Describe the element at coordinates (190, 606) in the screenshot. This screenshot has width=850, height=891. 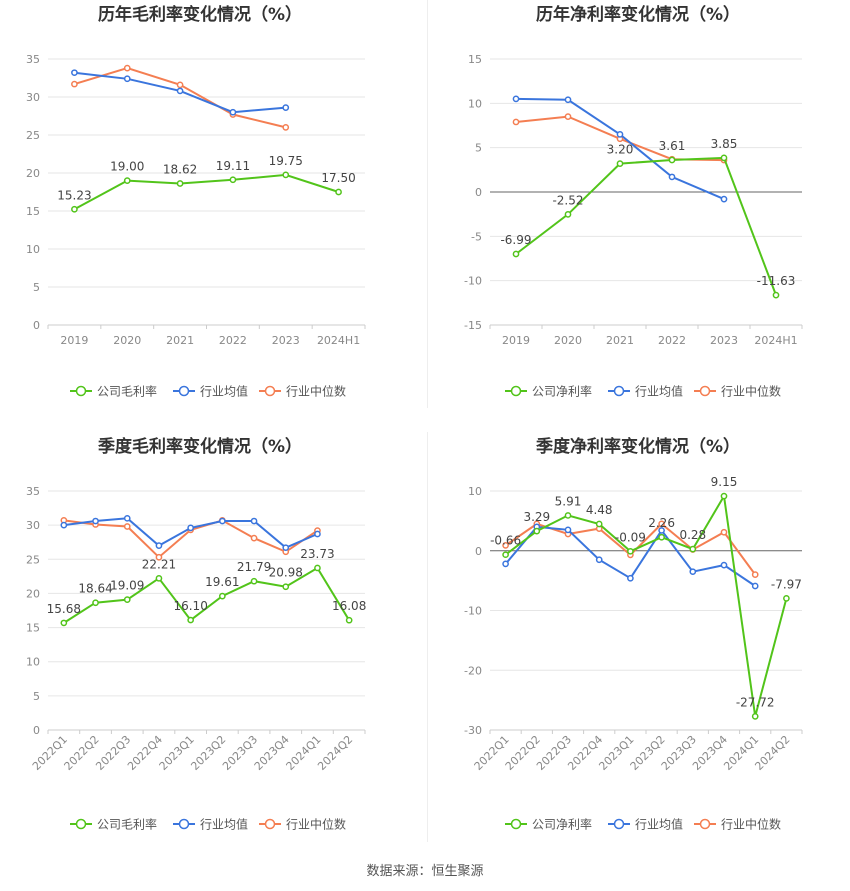
I see `data-label: 16.10` at that location.